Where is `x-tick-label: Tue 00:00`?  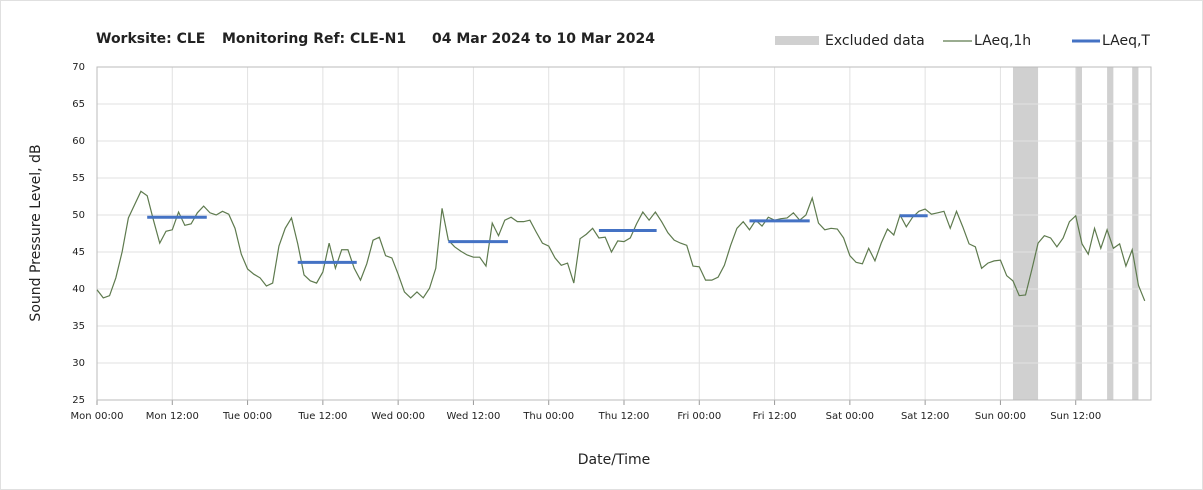 x-tick-label: Tue 00:00 is located at coordinates (247, 416).